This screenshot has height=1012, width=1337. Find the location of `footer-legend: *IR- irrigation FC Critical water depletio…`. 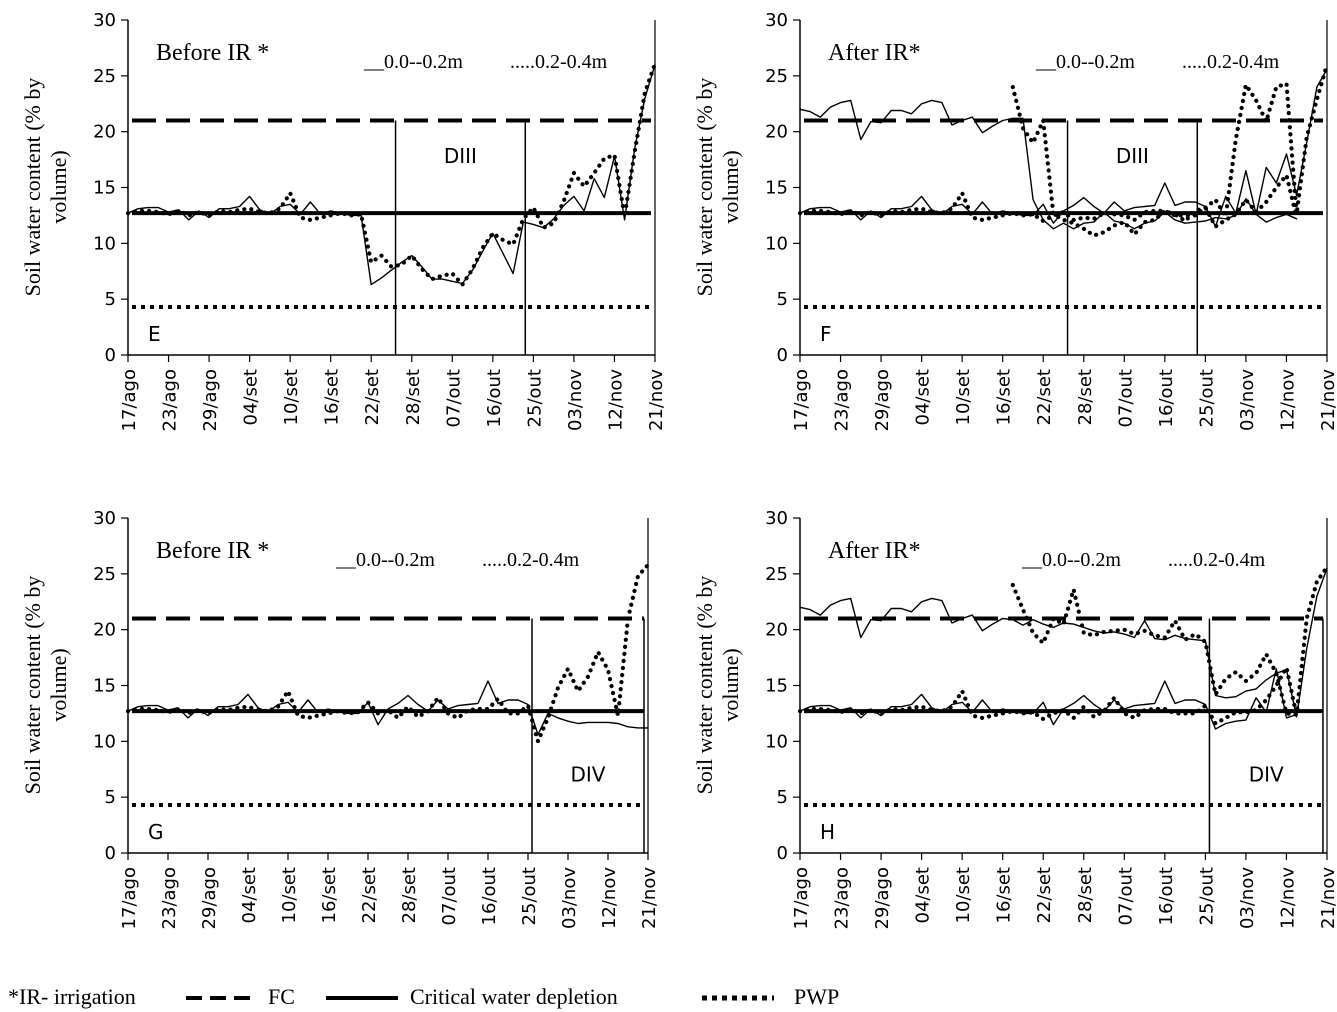

footer-legend: *IR- irrigation FC Critical water depletio… is located at coordinates (423, 996).